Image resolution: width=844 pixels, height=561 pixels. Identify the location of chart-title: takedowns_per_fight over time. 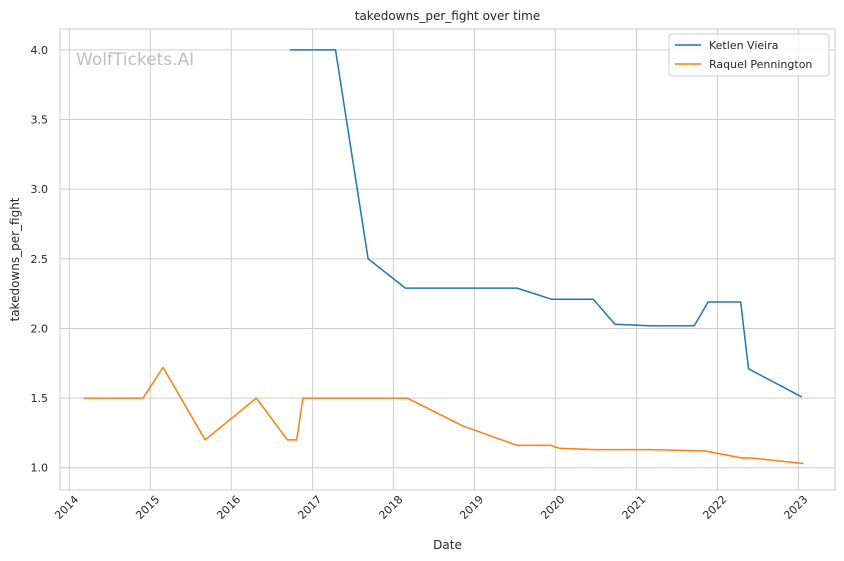
(448, 16).